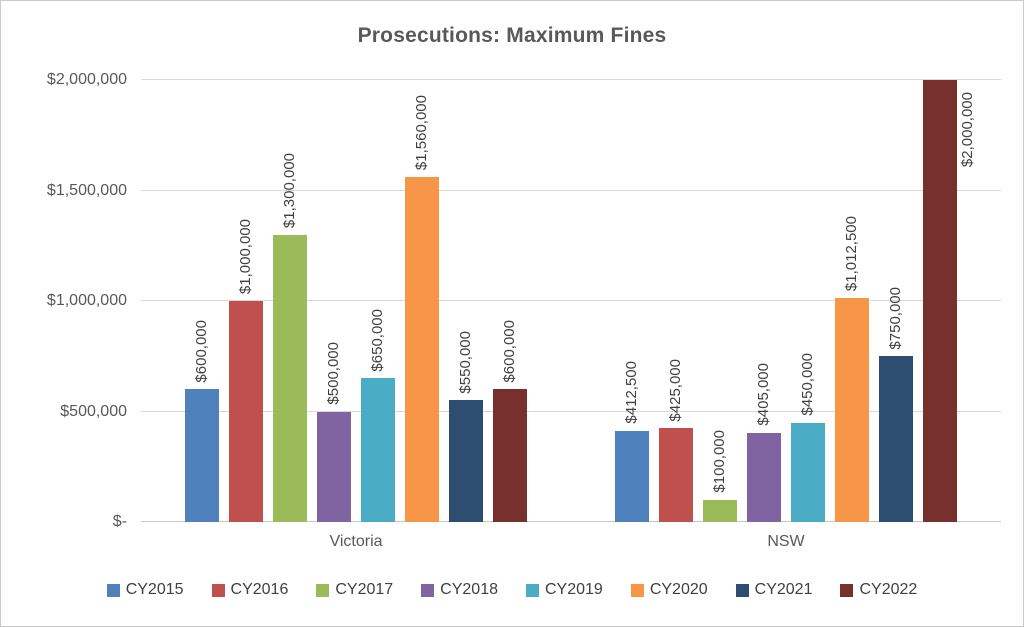  What do you see at coordinates (510, 421) in the screenshot?
I see `bar-victoria-cy2022: $600,000` at bounding box center [510, 421].